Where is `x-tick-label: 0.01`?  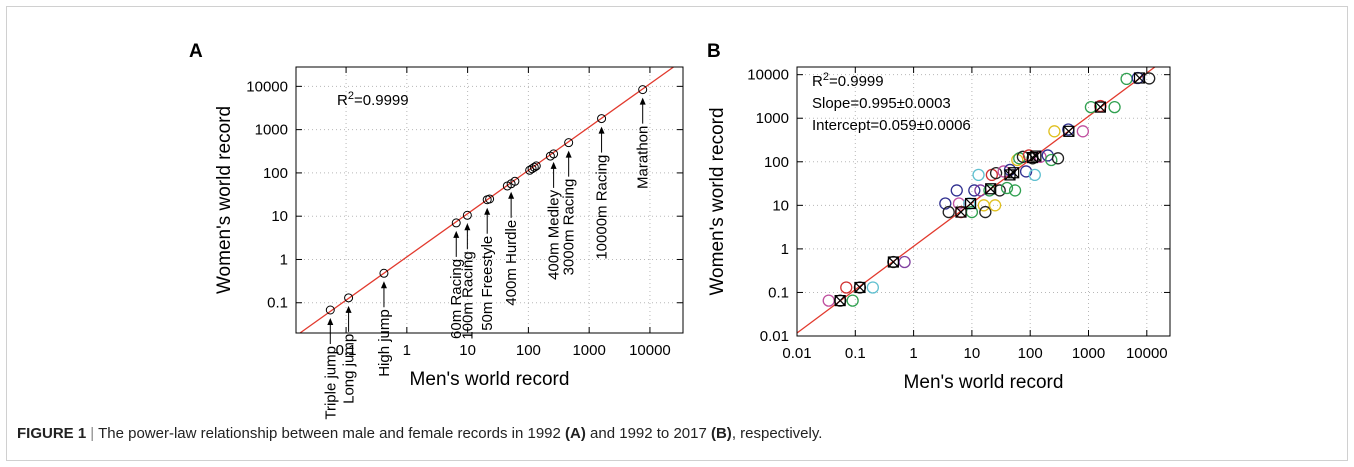 x-tick-label: 0.01 is located at coordinates (796, 353).